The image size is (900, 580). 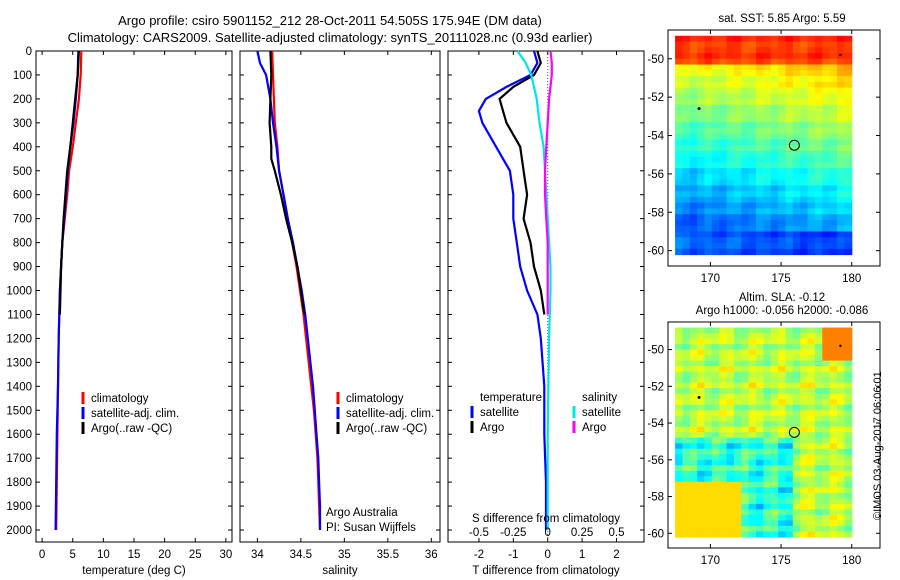 What do you see at coordinates (655, 498) in the screenshot?
I see `y-tick-label: -58` at bounding box center [655, 498].